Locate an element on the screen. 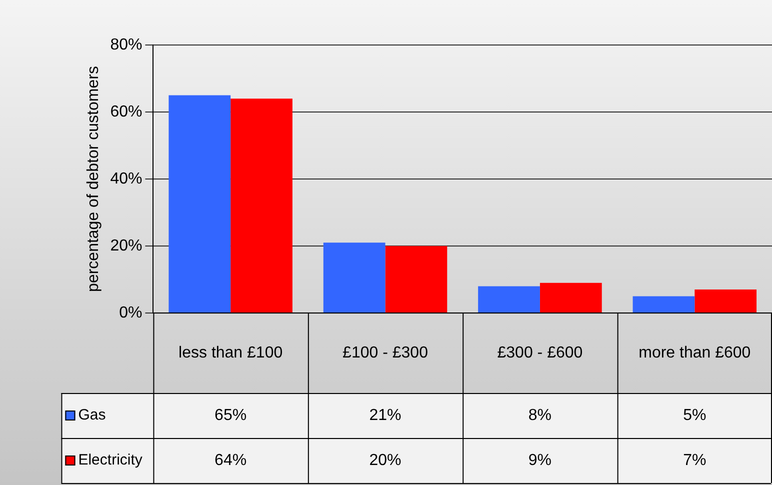  legend-label: Electricity is located at coordinates (110, 460).